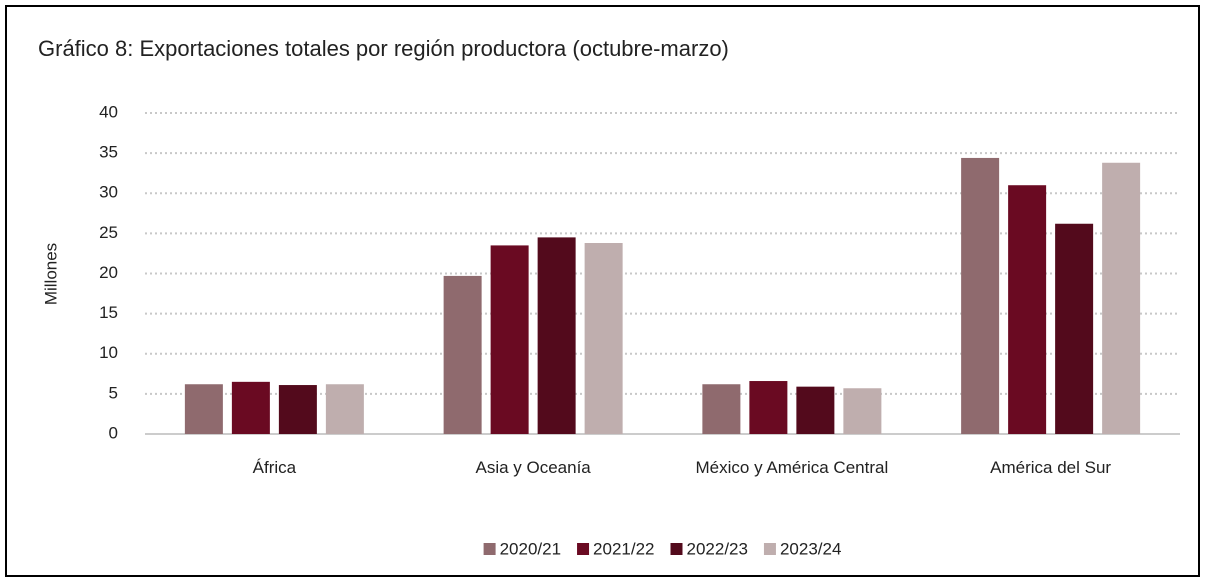 The height and width of the screenshot is (582, 1206). I want to click on legend: 2020/21 2021/22 2022/23 2023/24, so click(662, 548).